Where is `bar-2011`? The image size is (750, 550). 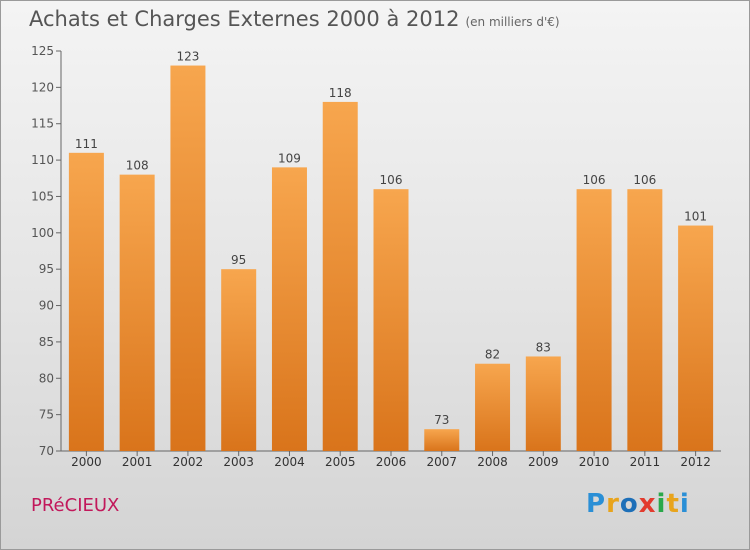 bar-2011 is located at coordinates (645, 320).